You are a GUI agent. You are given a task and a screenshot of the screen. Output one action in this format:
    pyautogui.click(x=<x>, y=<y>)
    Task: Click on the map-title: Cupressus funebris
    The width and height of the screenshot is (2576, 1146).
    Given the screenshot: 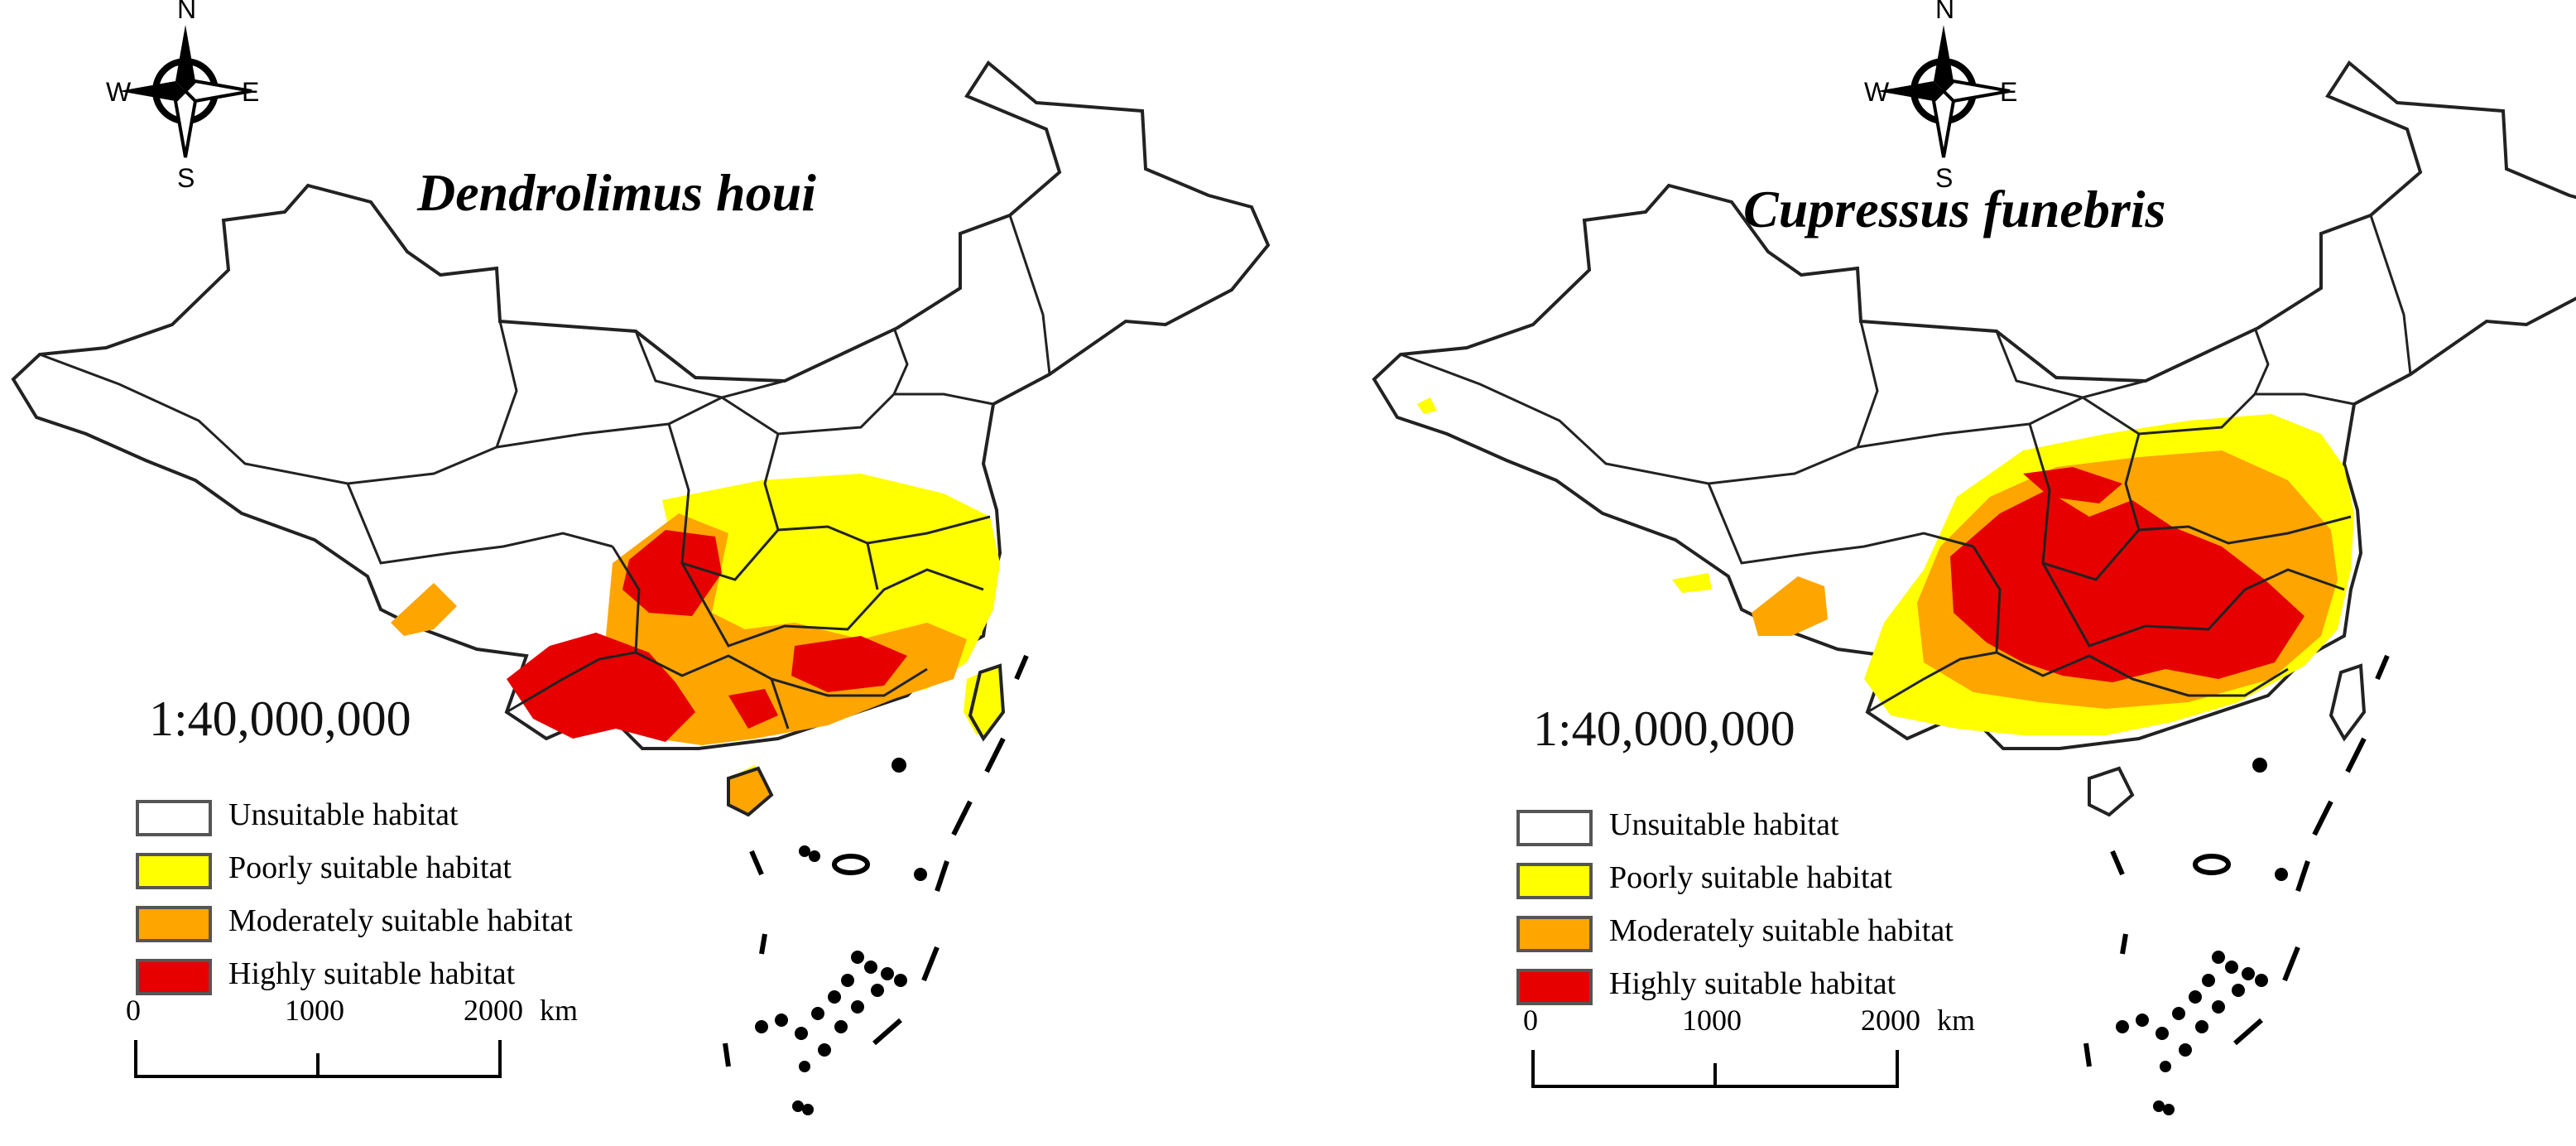 What is the action you would take?
    pyautogui.click(x=1954, y=208)
    